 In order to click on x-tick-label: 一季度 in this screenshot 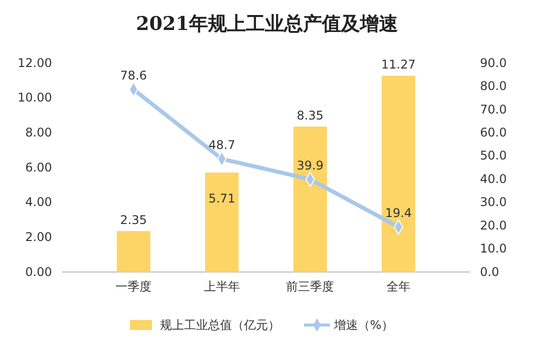, I will do `click(134, 287)`.